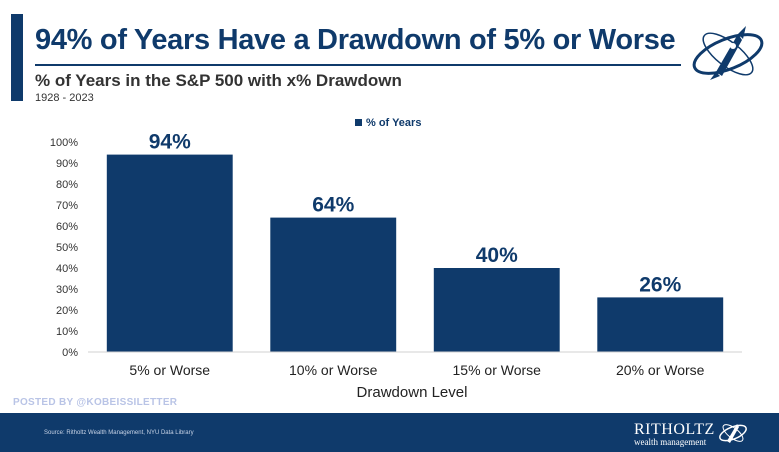 The image size is (779, 452). Describe the element at coordinates (333, 205) in the screenshot. I see `bar-data-label: 64%` at that location.